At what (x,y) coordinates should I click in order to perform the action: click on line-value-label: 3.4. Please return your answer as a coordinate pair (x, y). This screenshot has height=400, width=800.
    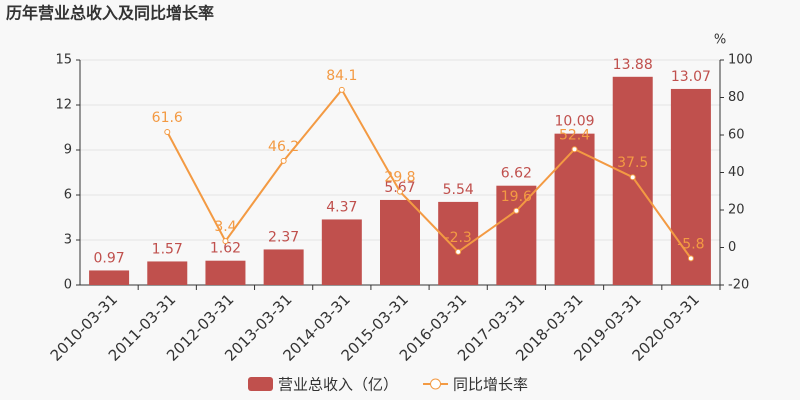
    Looking at the image, I should click on (225, 227).